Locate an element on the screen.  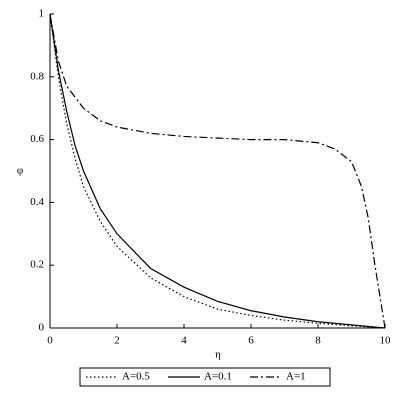
y-tick-label: 0.8 is located at coordinates (37, 76).